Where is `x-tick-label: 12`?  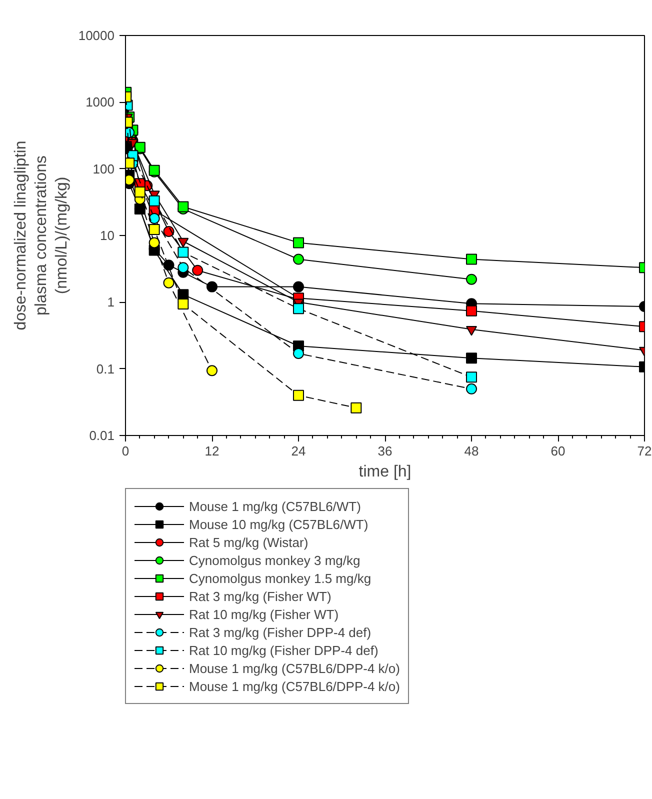
x-tick-label: 12 is located at coordinates (212, 451).